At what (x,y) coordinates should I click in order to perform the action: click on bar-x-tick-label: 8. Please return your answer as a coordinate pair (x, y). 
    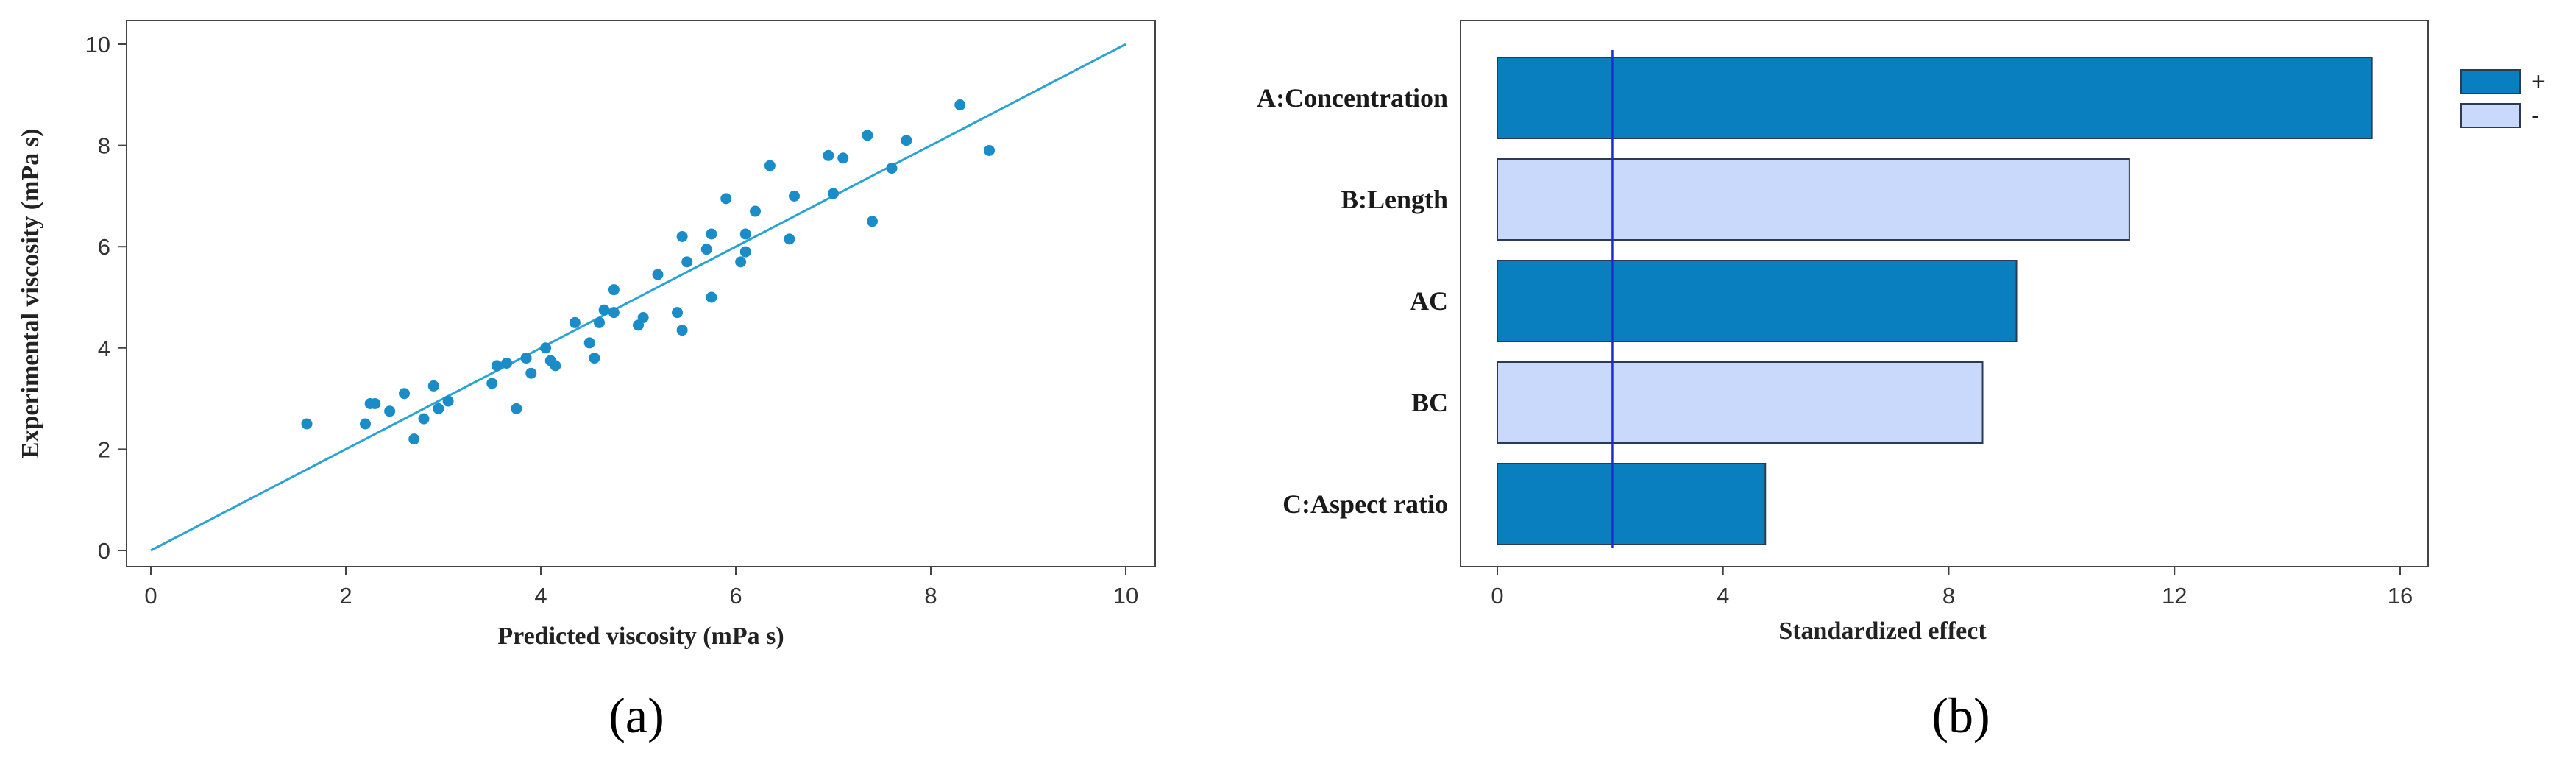
    Looking at the image, I should click on (1948, 596).